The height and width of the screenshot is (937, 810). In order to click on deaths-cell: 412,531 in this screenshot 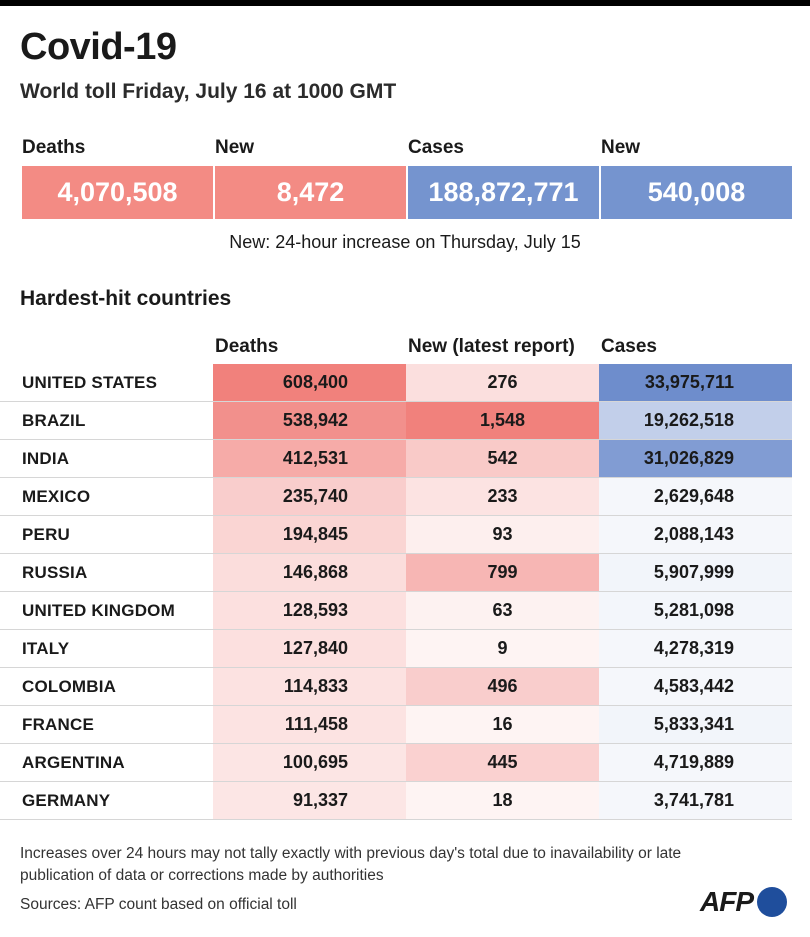, I will do `click(309, 458)`.